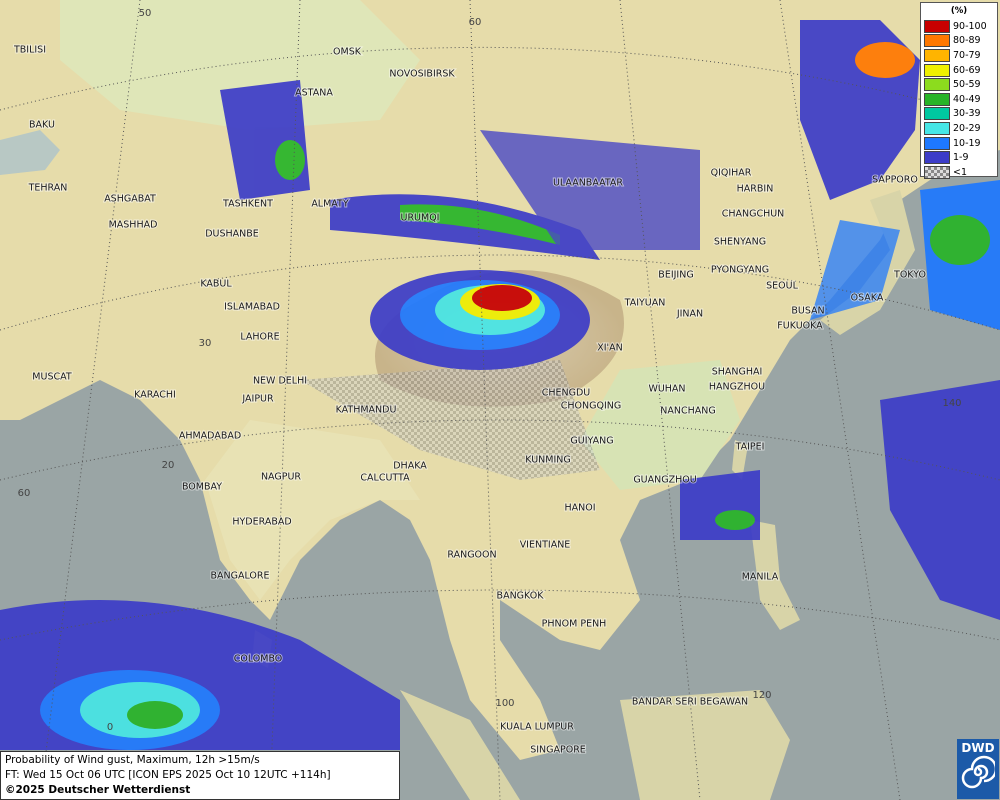 The width and height of the screenshot is (1000, 800). What do you see at coordinates (895, 180) in the screenshot?
I see `city-label: SAPPORO` at bounding box center [895, 180].